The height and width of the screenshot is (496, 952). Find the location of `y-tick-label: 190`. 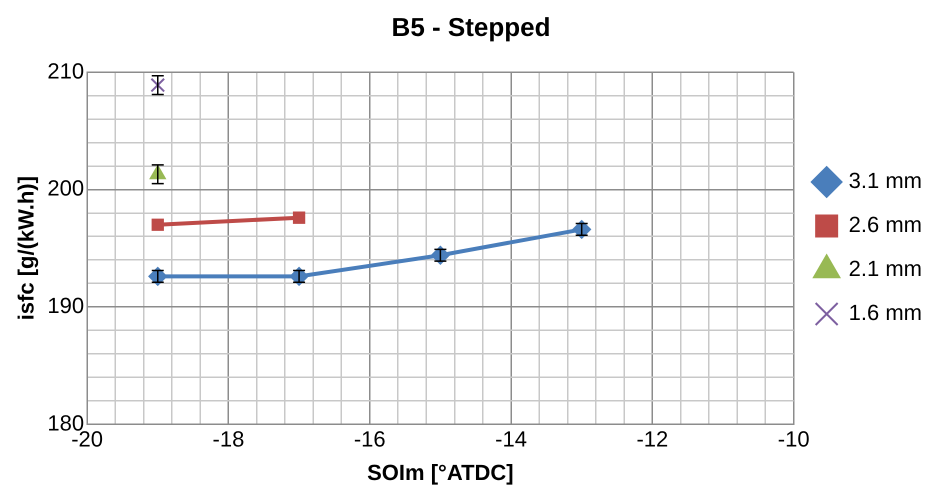

y-tick-label: 190 is located at coordinates (65, 305).